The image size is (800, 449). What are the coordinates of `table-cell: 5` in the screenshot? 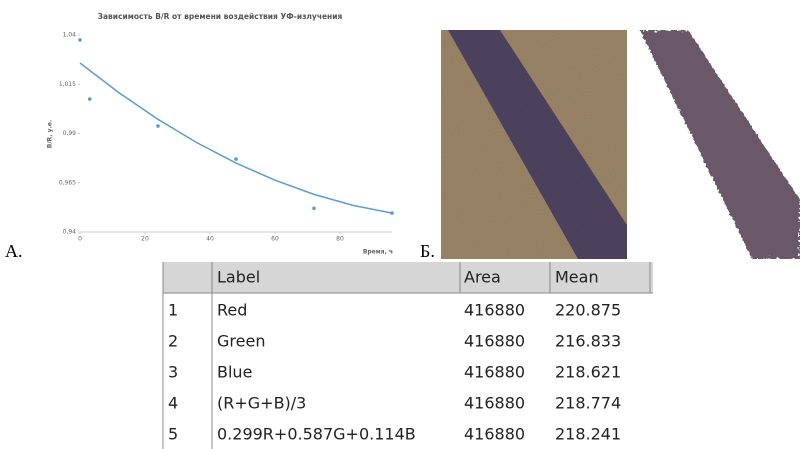 It's located at (173, 434).